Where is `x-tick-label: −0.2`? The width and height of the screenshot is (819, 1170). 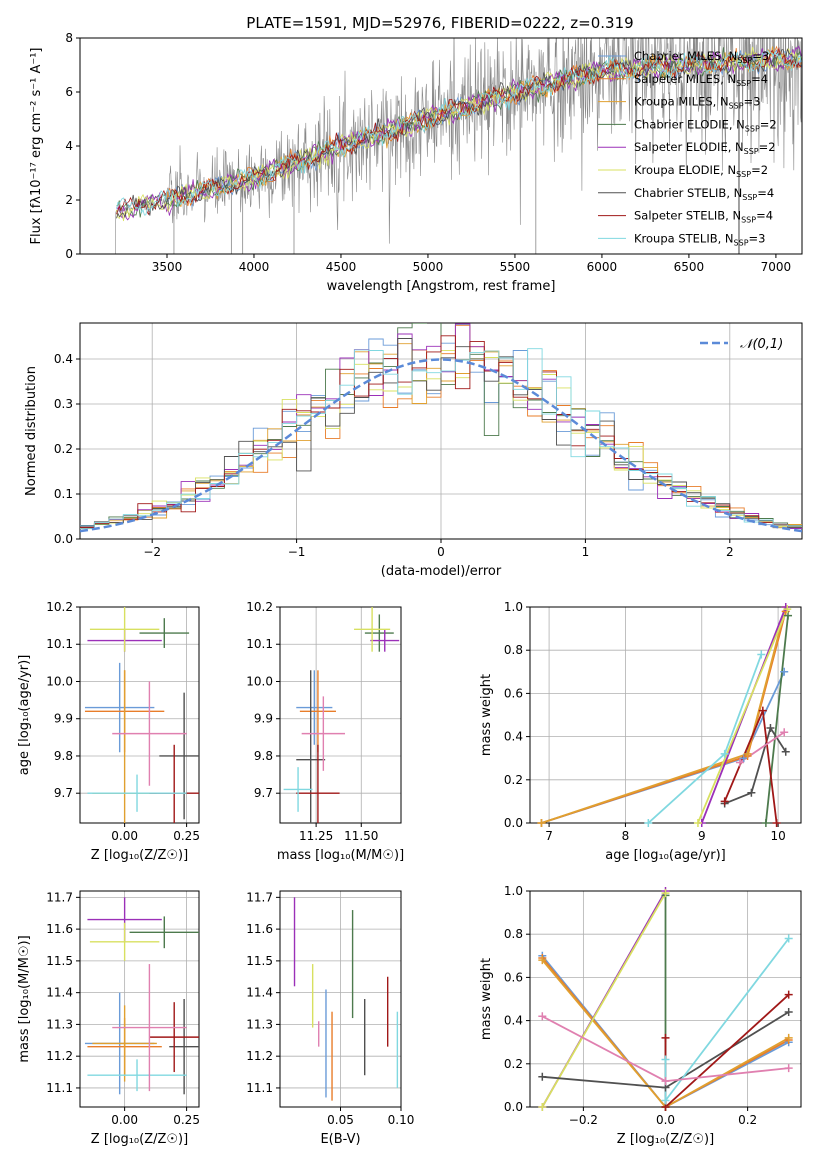 x-tick-label: −0.2 is located at coordinates (583, 1120).